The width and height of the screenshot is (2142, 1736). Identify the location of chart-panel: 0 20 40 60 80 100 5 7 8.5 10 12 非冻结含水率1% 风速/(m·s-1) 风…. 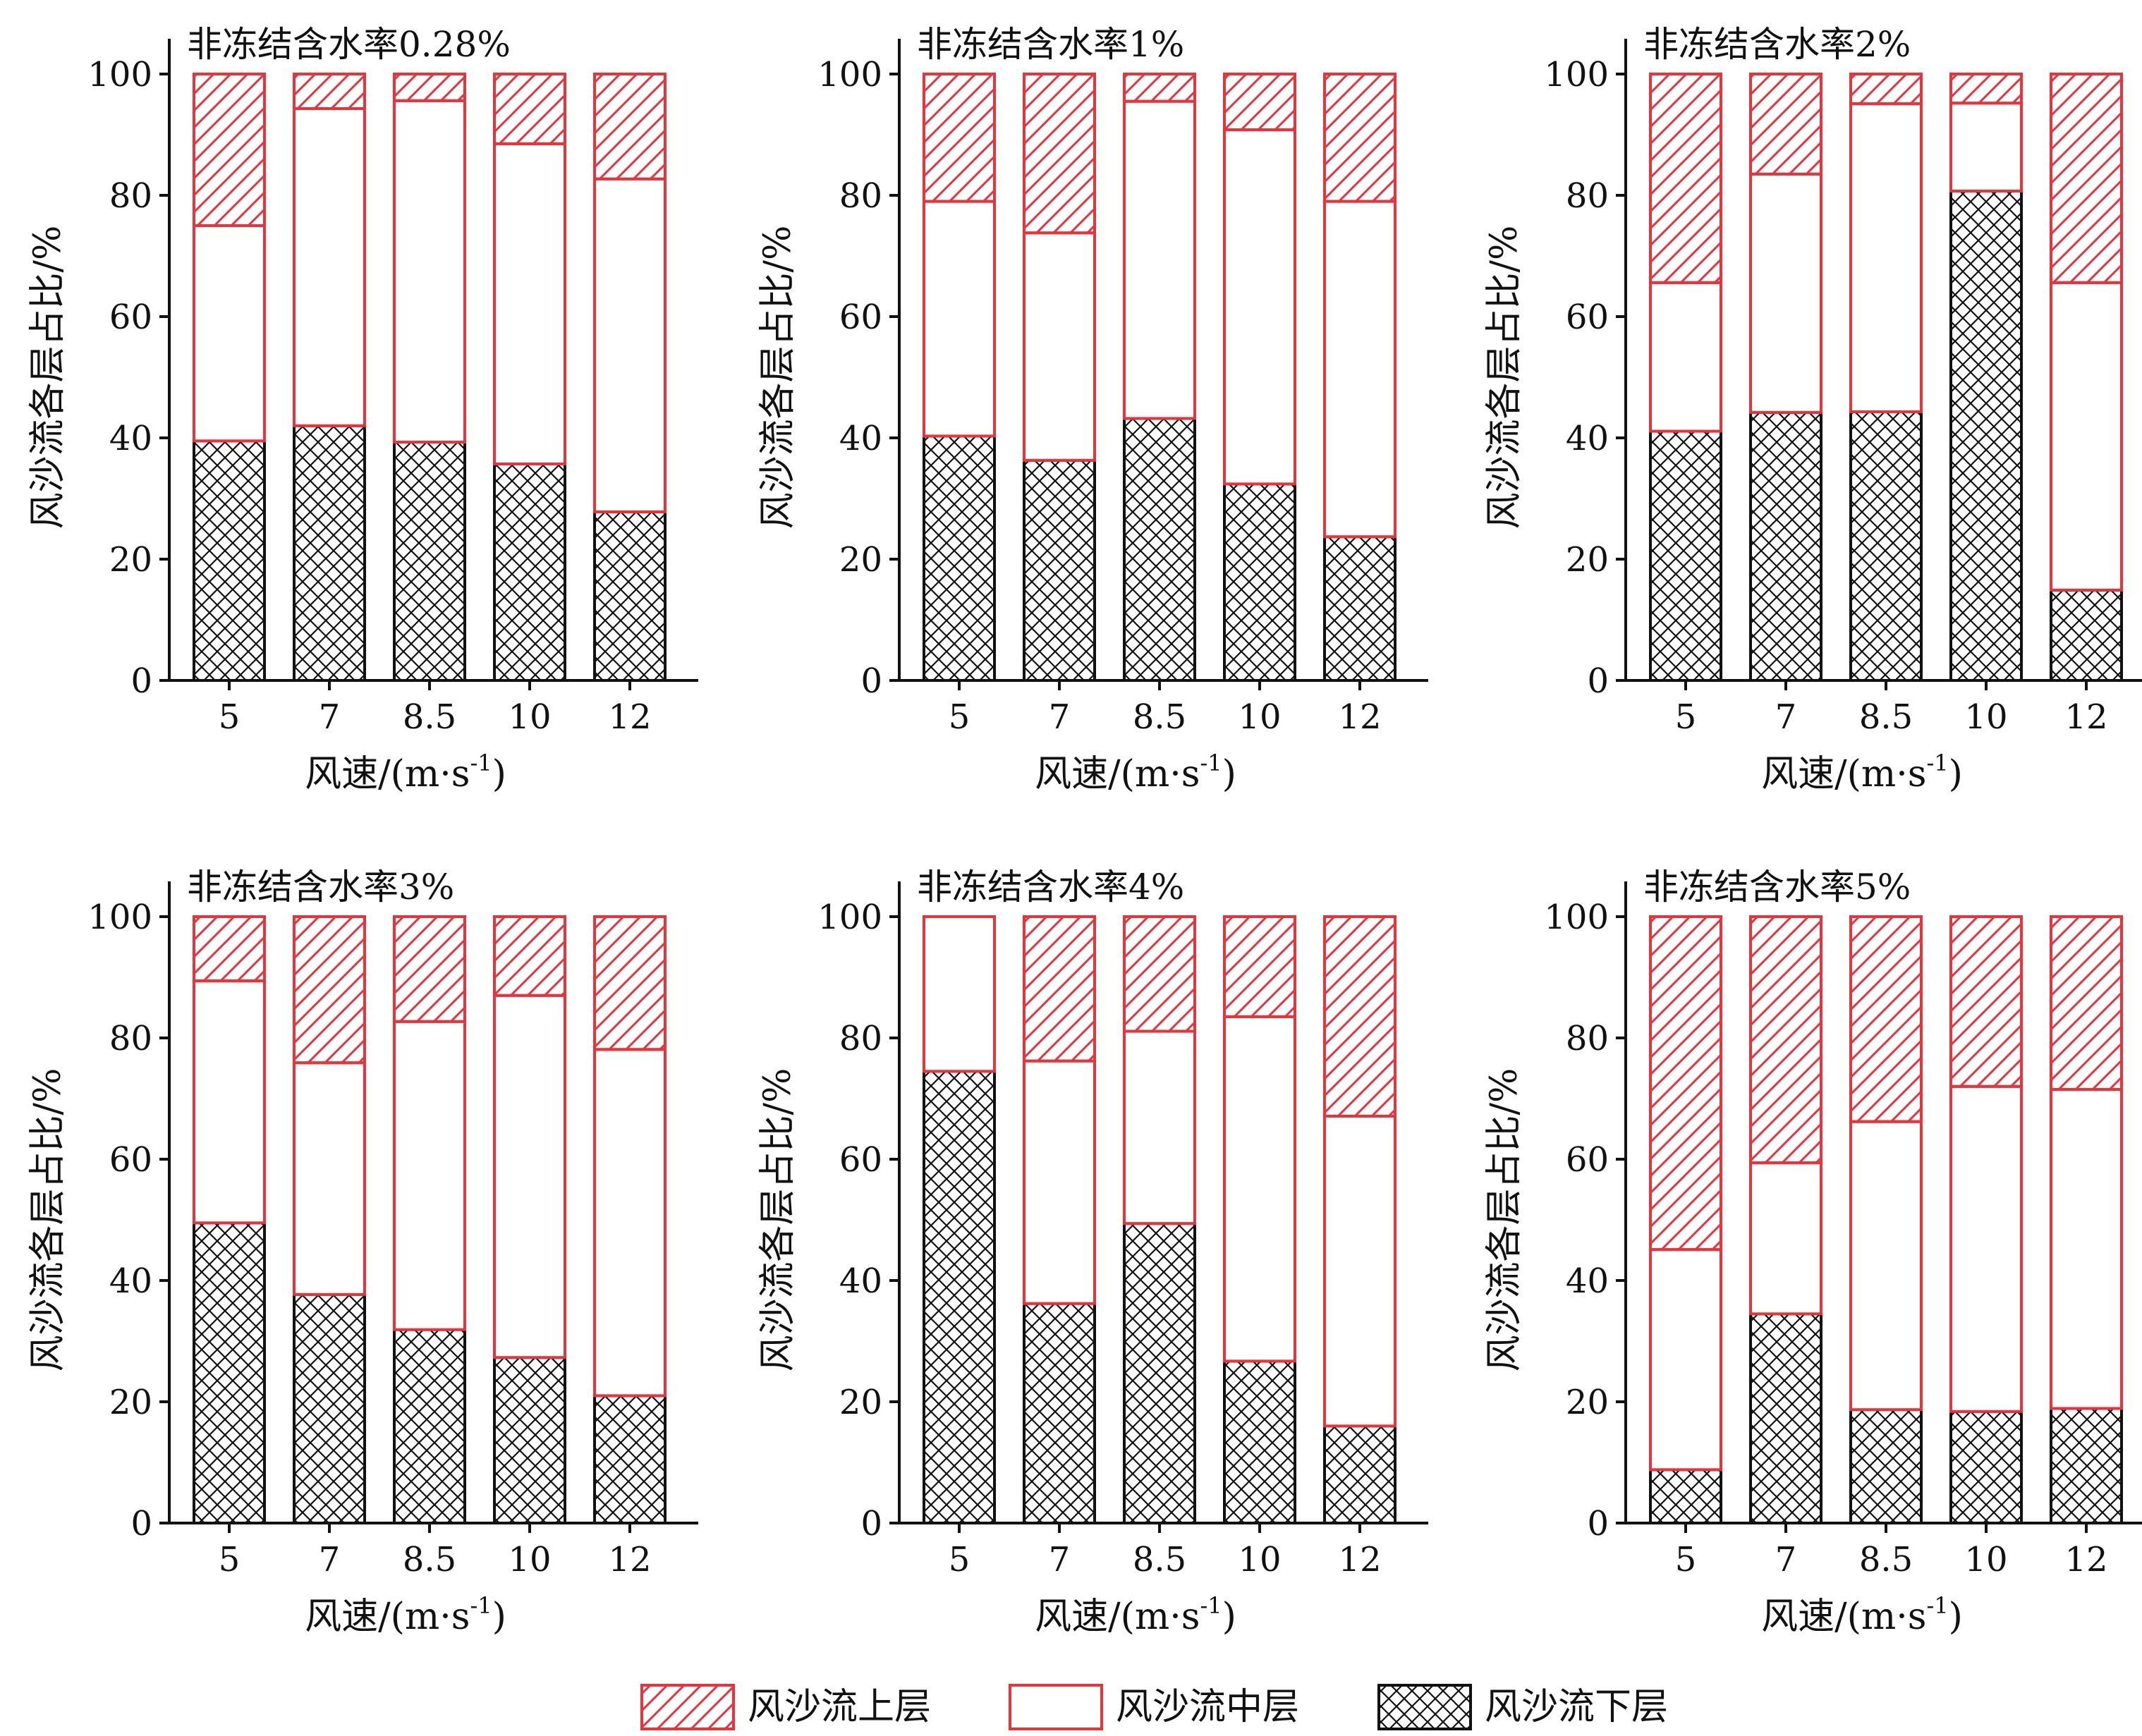
(1093, 409).